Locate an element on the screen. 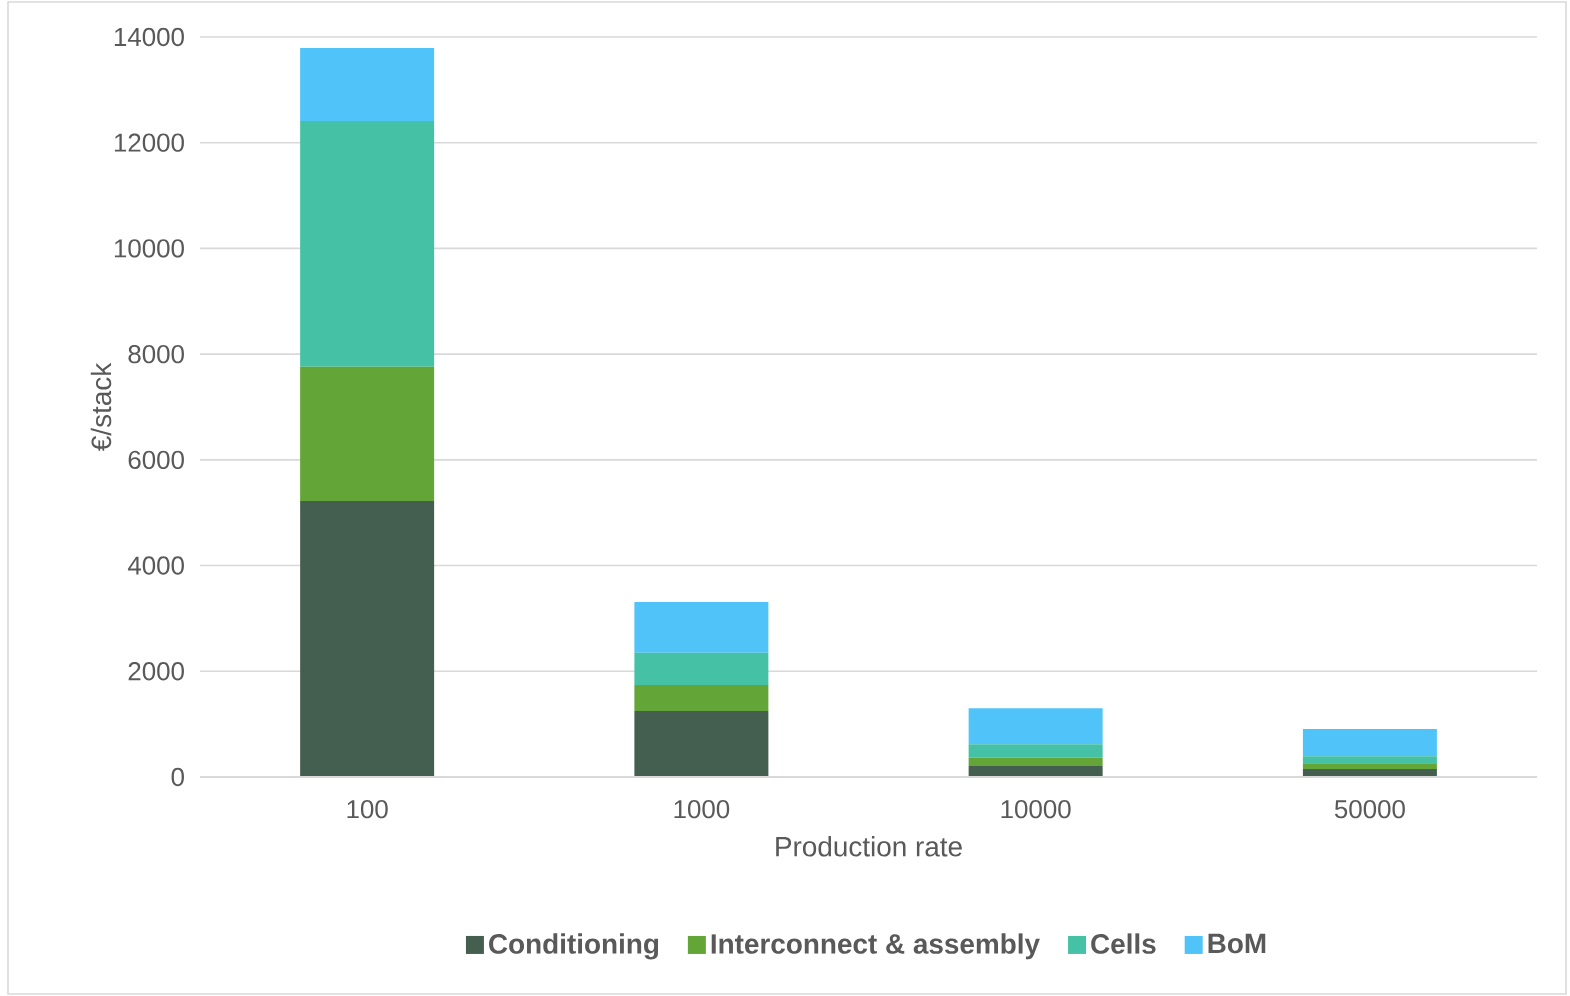 This screenshot has width=1570, height=996. y-tick-label: 0 is located at coordinates (177, 777).